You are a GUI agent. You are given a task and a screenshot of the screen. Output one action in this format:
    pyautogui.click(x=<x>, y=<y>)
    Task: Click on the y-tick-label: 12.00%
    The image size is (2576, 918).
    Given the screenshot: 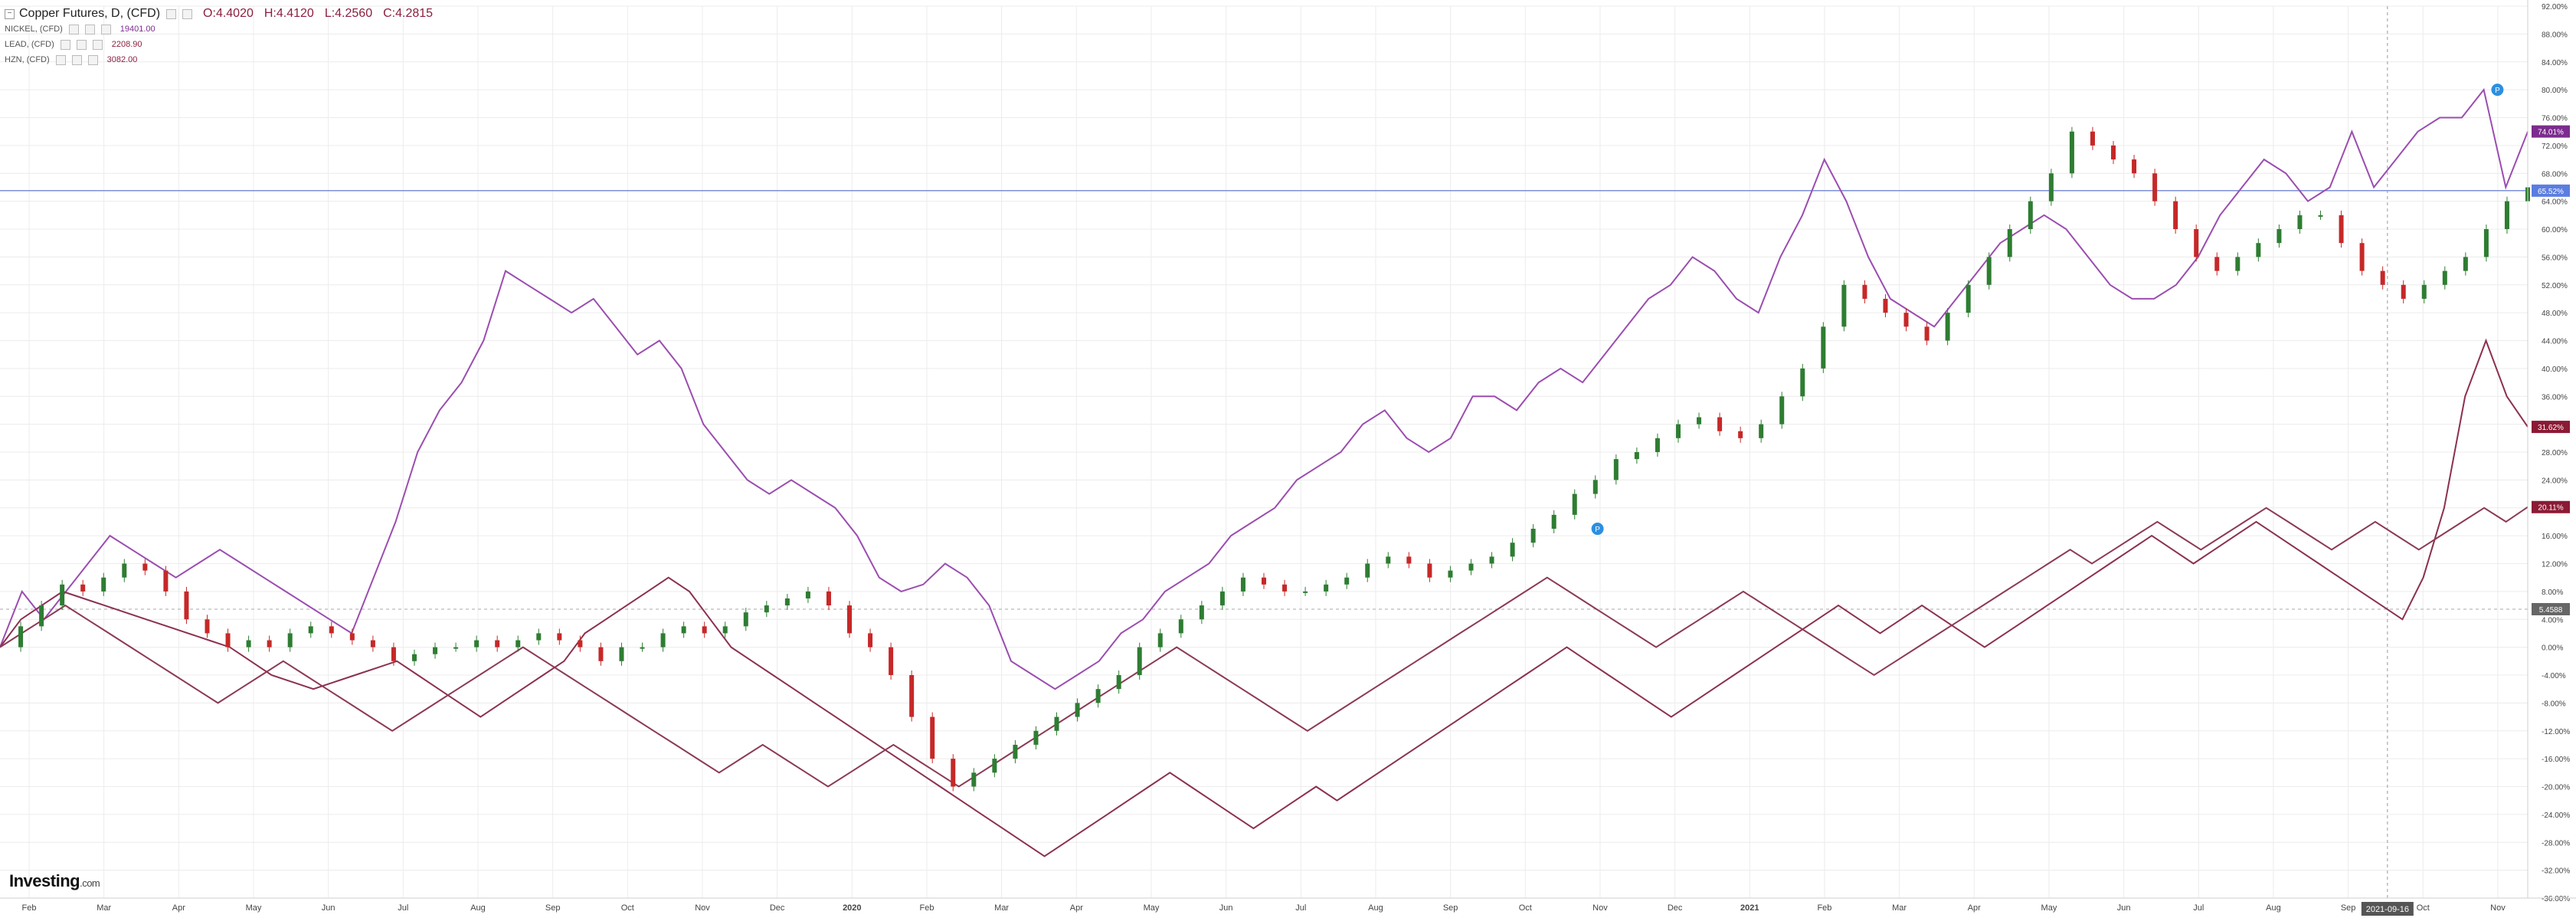 What is the action you would take?
    pyautogui.click(x=2555, y=565)
    